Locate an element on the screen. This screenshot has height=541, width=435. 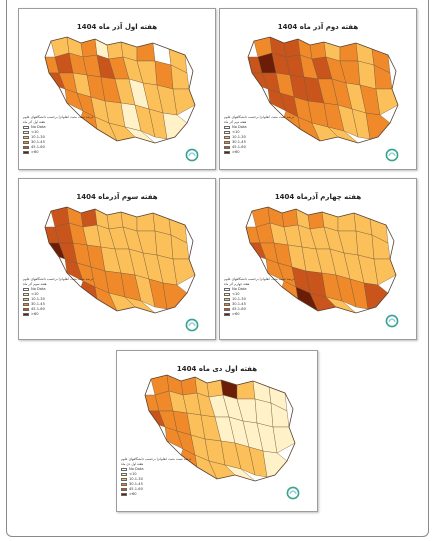
legend-subcaption: هفته چهارم آذر ماه is located at coordinates (237, 284).